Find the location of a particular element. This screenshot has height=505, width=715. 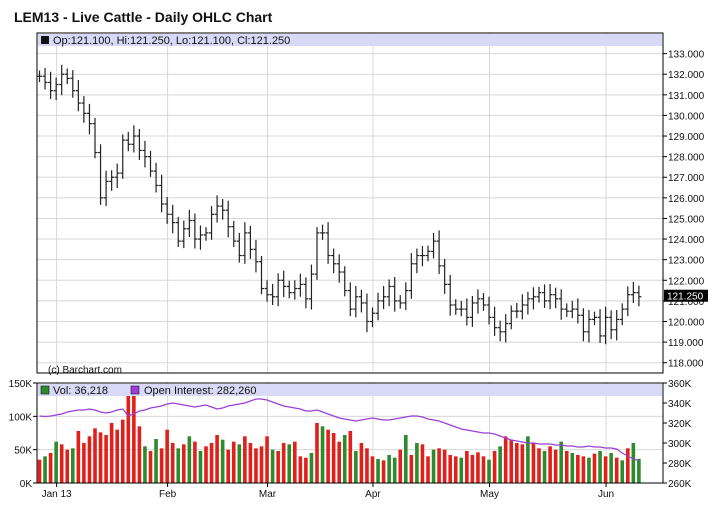

price-tick-label: 118.000 is located at coordinates (686, 364).